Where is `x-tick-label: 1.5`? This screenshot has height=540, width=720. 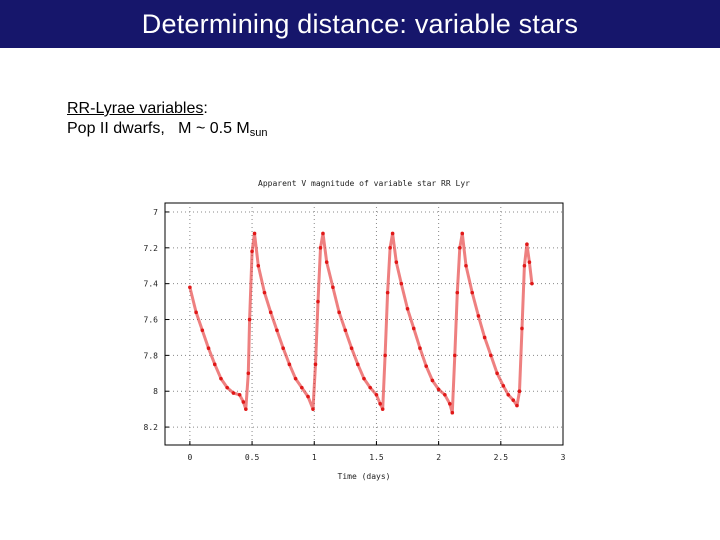
x-tick-label: 1.5 is located at coordinates (376, 457).